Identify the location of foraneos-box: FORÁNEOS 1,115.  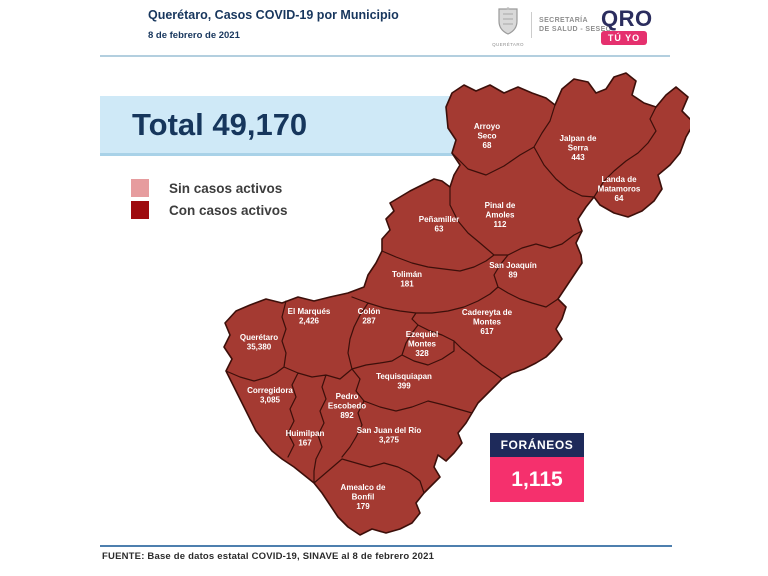
(537, 467).